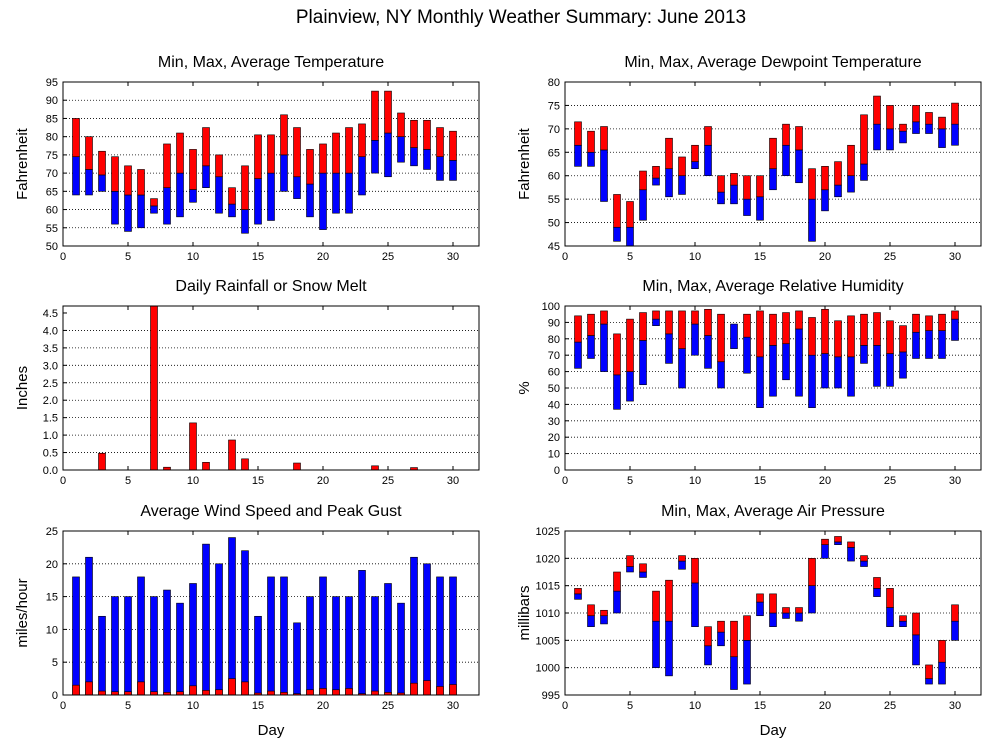  I want to click on y-tick-label: 4.0, so click(50, 331).